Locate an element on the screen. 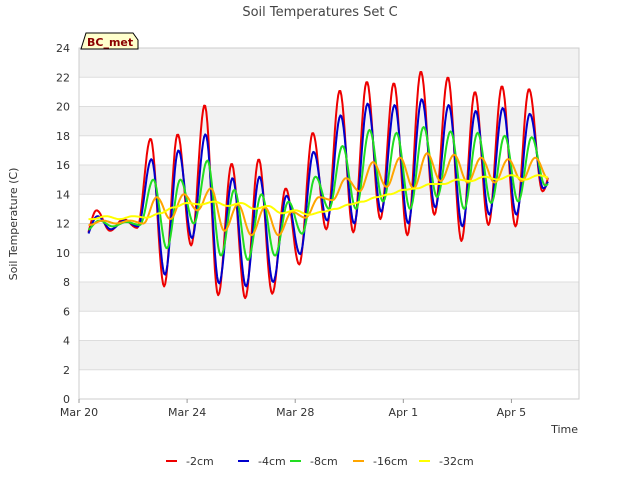 The height and width of the screenshot is (480, 640). chart-title: Soil Temperatures Set C is located at coordinates (319, 12).